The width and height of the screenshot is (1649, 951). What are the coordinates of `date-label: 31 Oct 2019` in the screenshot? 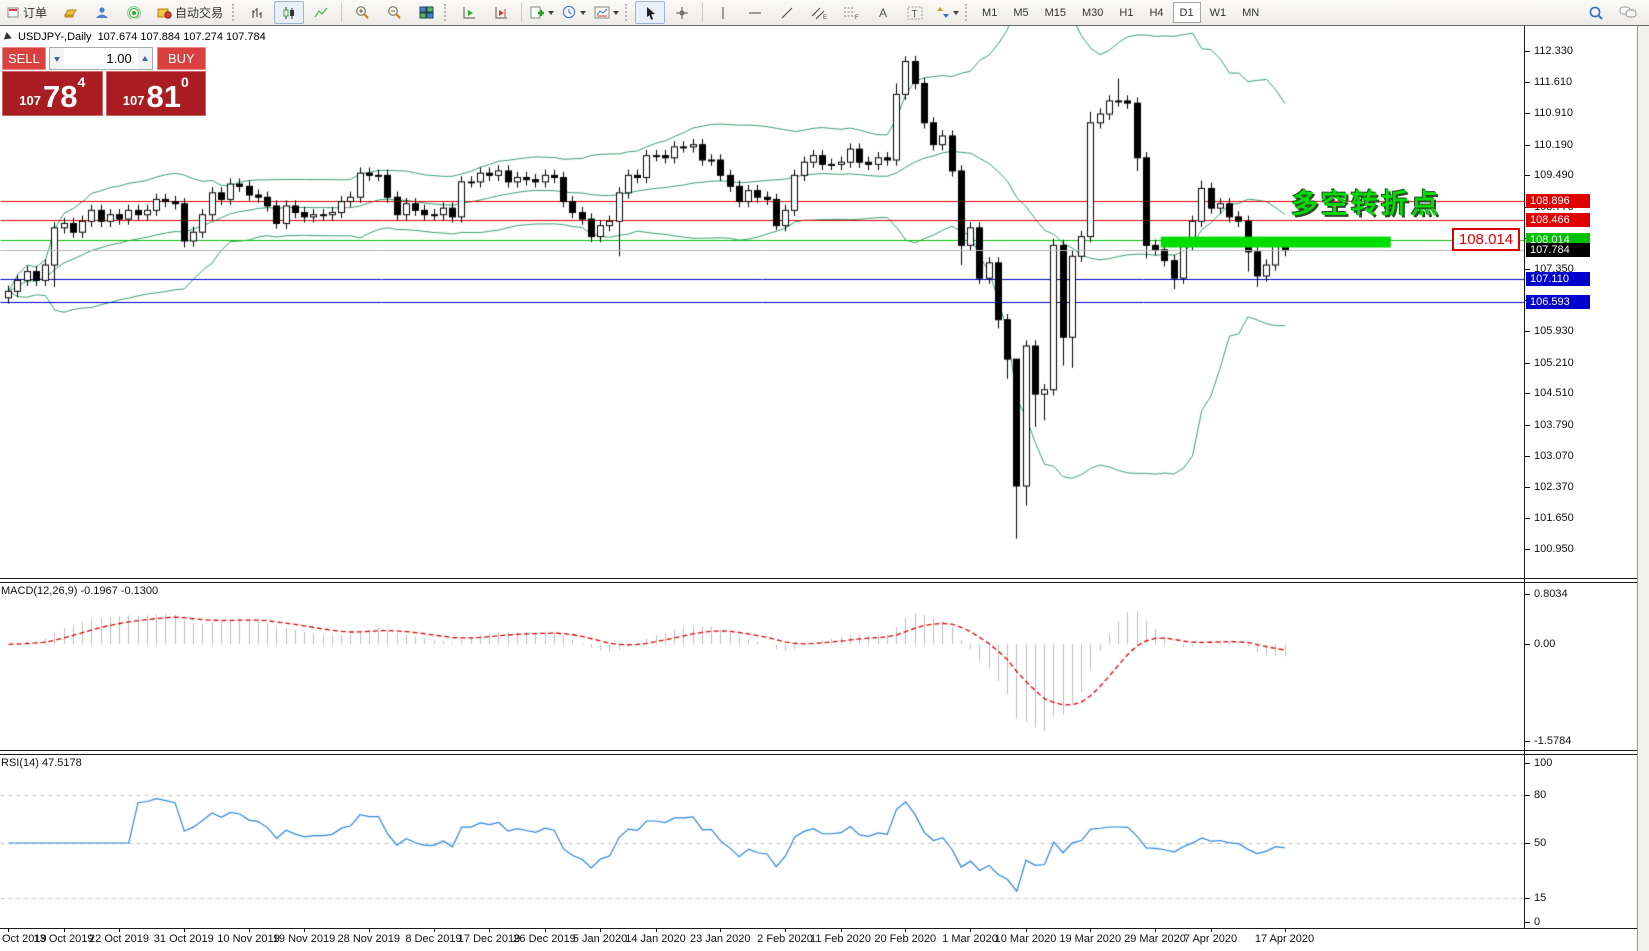 It's located at (183, 939).